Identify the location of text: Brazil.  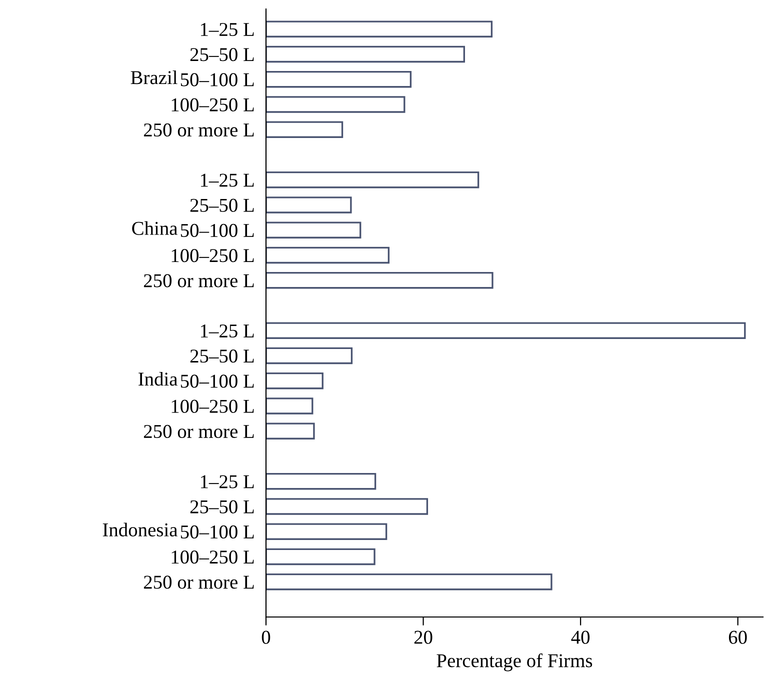
(154, 77).